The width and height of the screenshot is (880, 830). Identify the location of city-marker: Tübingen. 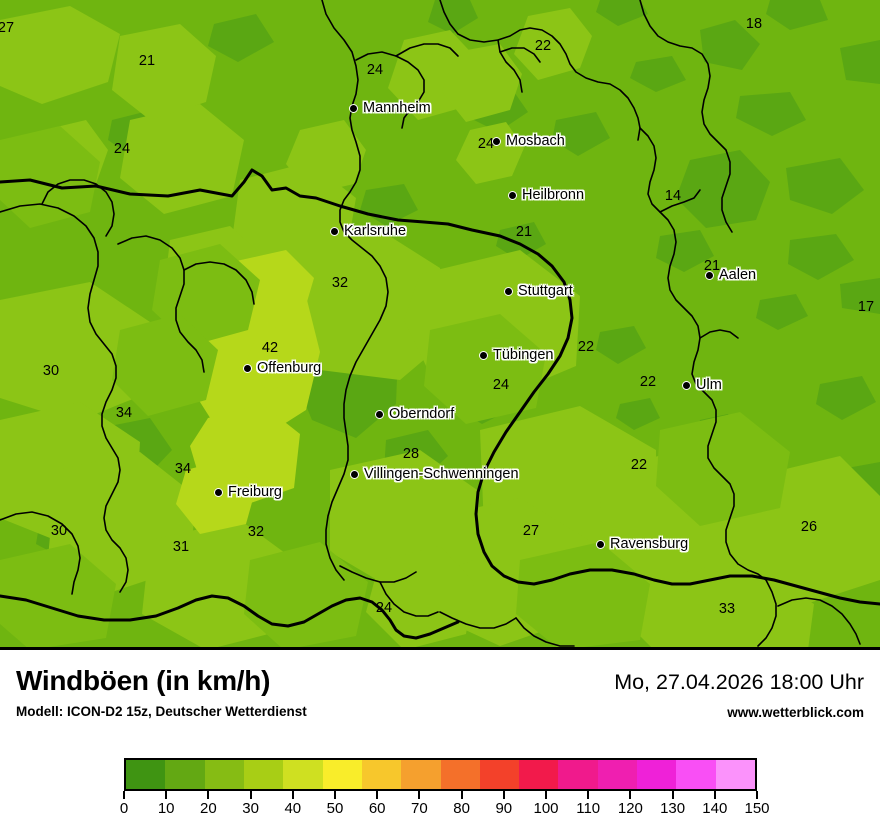
(516, 355).